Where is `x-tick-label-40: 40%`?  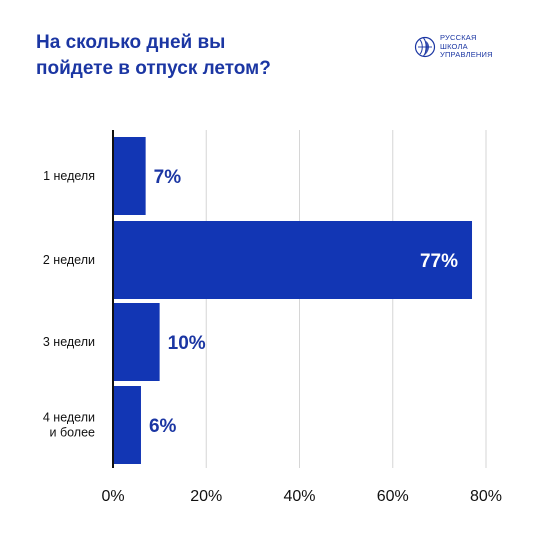 x-tick-label-40: 40% is located at coordinates (299, 496).